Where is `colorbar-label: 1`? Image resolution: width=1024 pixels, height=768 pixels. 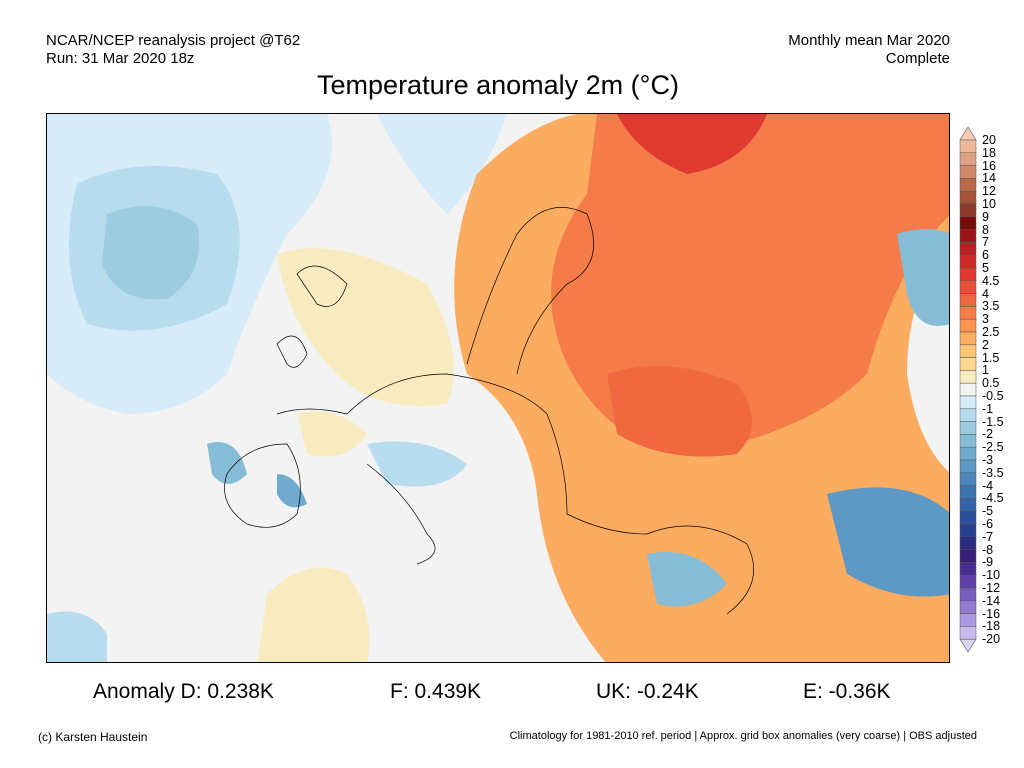 colorbar-label: 1 is located at coordinates (985, 370).